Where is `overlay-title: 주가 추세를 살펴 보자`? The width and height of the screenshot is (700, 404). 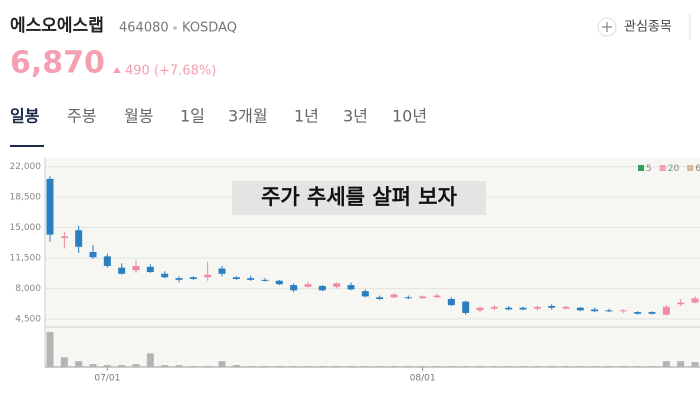 overlay-title: 주가 추세를 살펴 보자 is located at coordinates (359, 197).